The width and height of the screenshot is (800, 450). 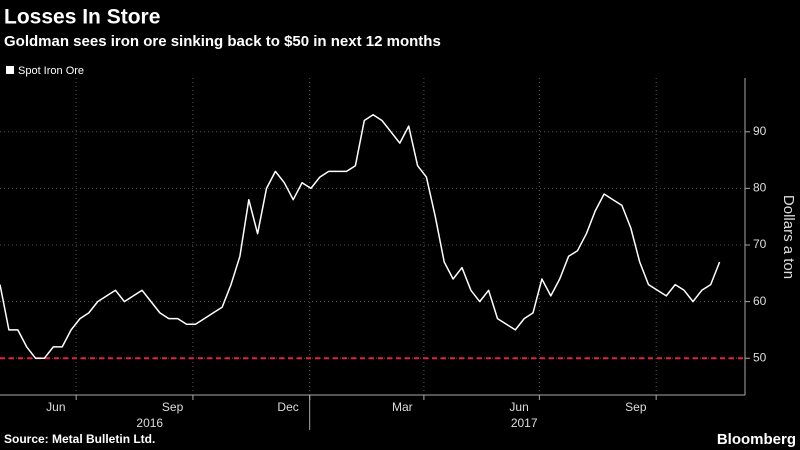 I want to click on legend-swatch, so click(x=10, y=70).